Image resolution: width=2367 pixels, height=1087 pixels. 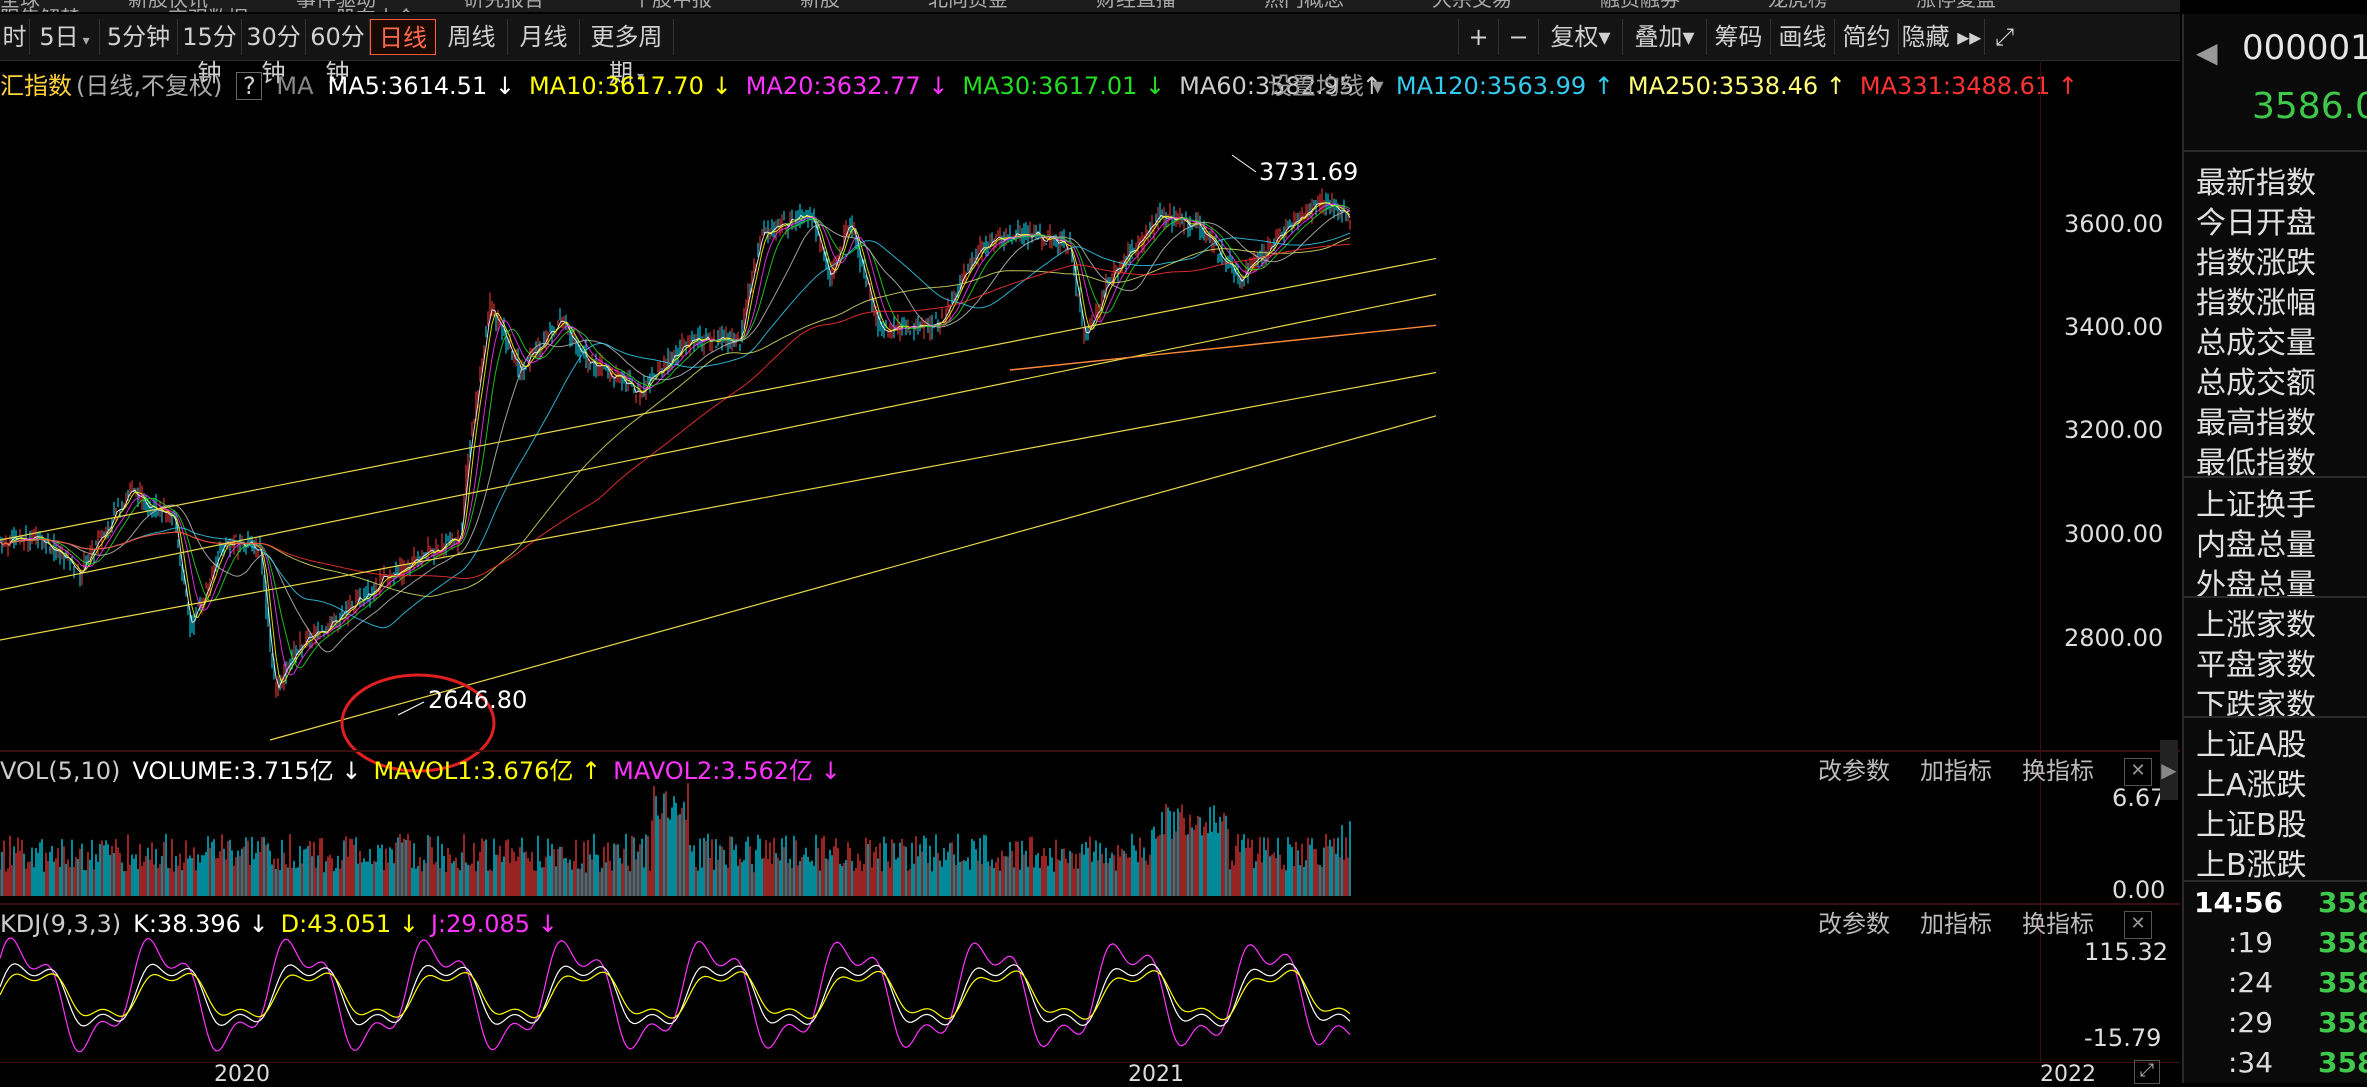 What do you see at coordinates (1136, 4) in the screenshot?
I see `top-menu-item: 财经直播` at bounding box center [1136, 4].